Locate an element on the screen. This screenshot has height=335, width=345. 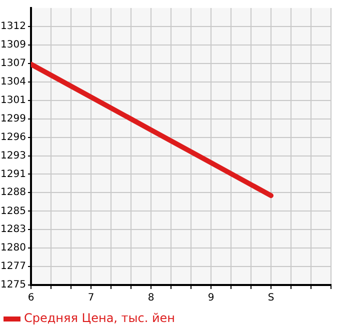
y-tick-label: 1296 is located at coordinates (13, 137).